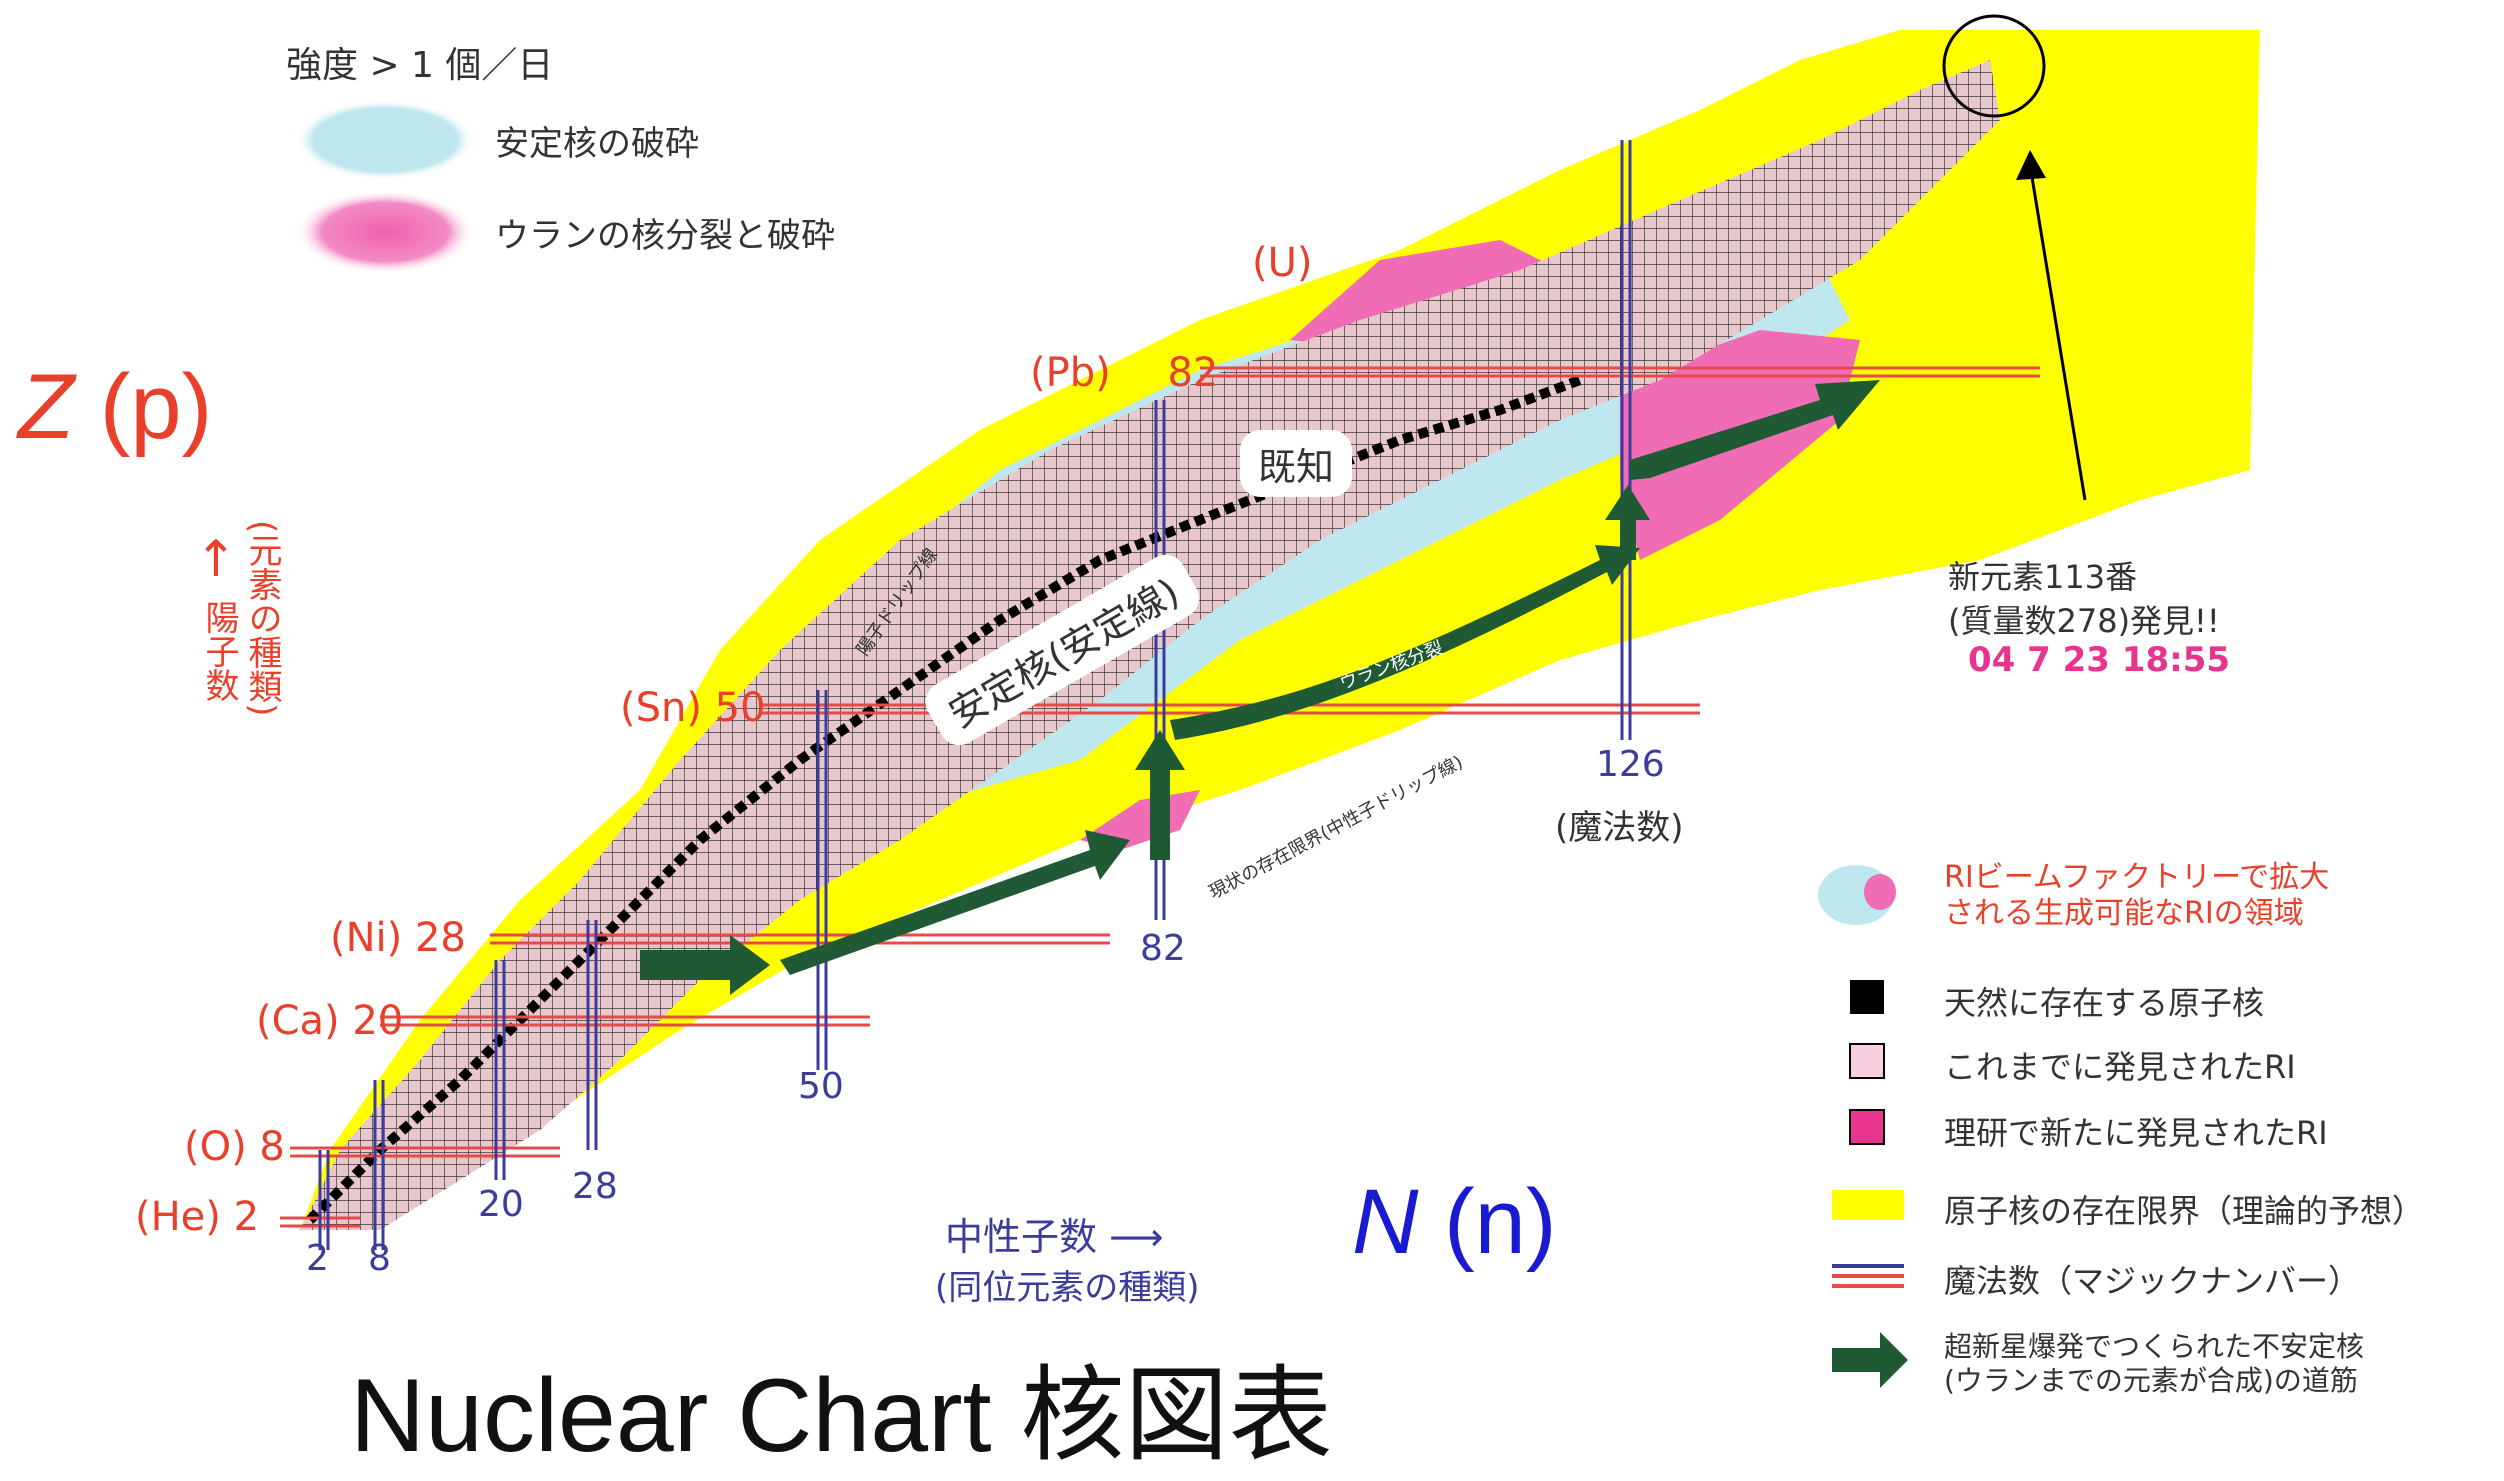  What do you see at coordinates (821, 1086) in the screenshot?
I see `n-magic-50: 50` at bounding box center [821, 1086].